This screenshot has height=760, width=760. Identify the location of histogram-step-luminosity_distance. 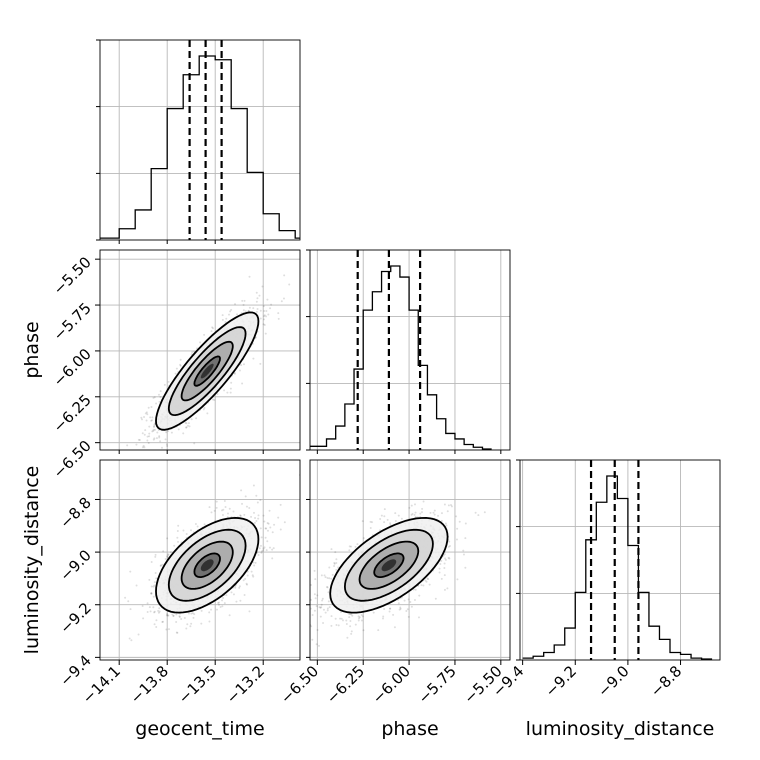
(617, 567).